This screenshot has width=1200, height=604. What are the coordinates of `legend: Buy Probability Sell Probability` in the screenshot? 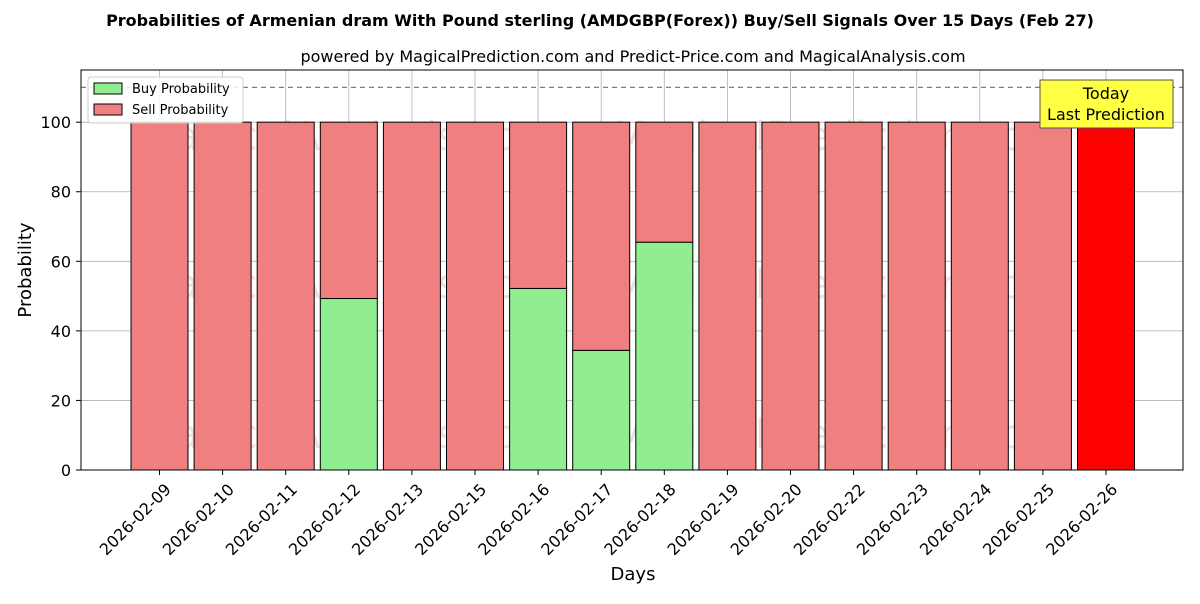 It's located at (165, 100).